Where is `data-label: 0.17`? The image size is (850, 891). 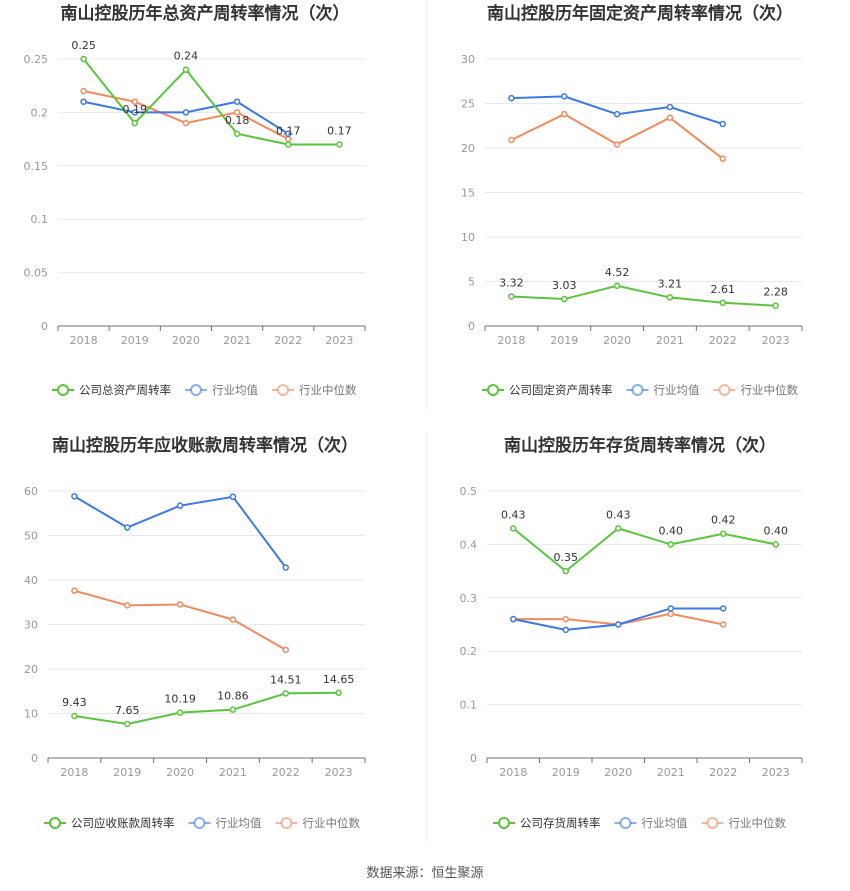
data-label: 0.17 is located at coordinates (339, 130).